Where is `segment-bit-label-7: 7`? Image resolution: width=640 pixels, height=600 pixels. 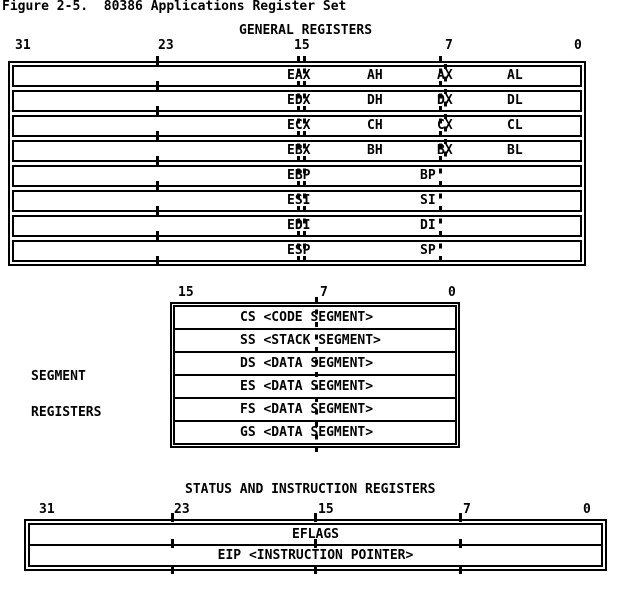
segment-bit-label-7: 7 is located at coordinates (324, 292).